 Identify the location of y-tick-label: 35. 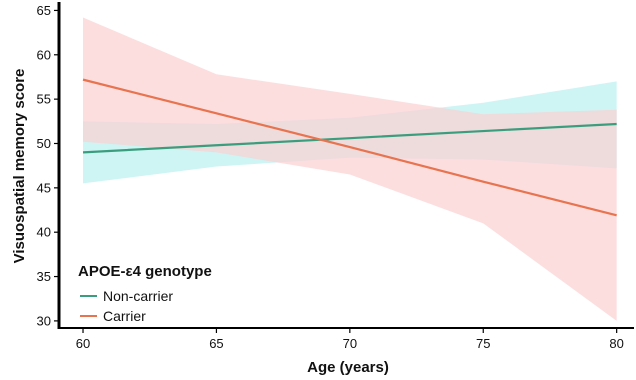
(44, 276).